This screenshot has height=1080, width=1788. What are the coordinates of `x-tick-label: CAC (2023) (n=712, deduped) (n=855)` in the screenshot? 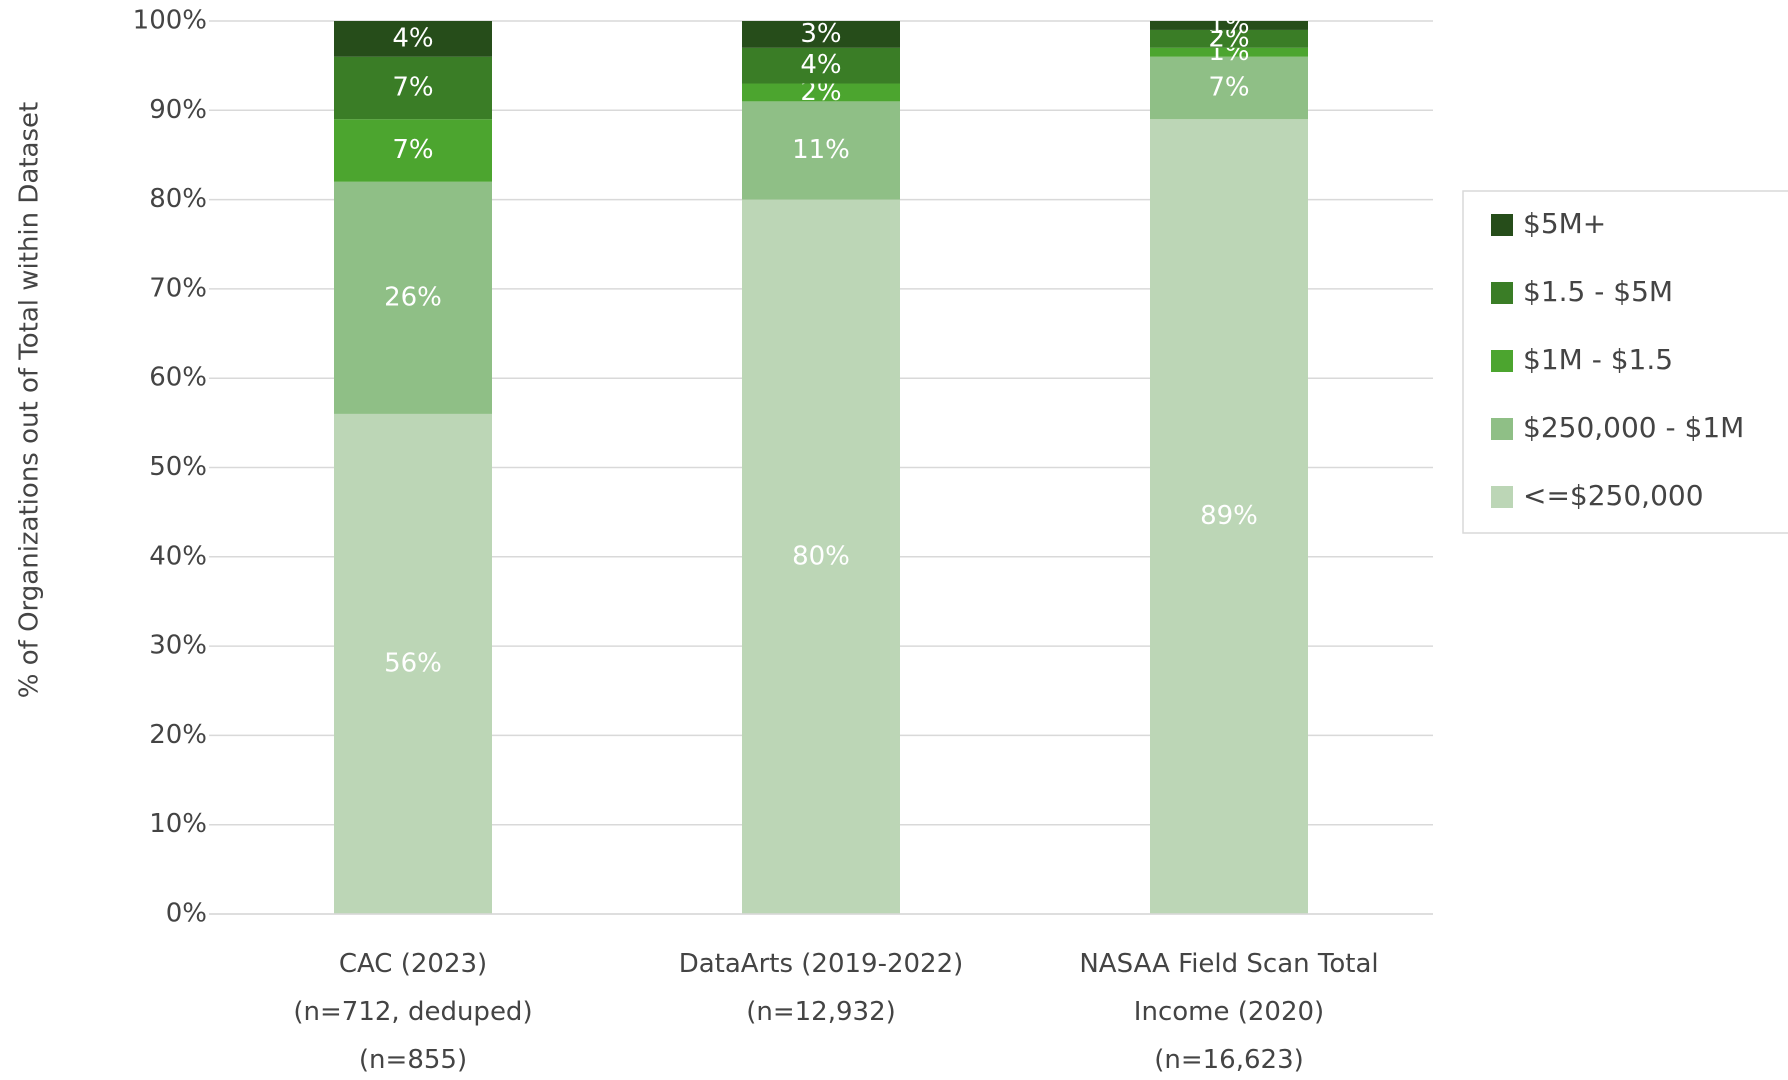 It's located at (412, 1012).